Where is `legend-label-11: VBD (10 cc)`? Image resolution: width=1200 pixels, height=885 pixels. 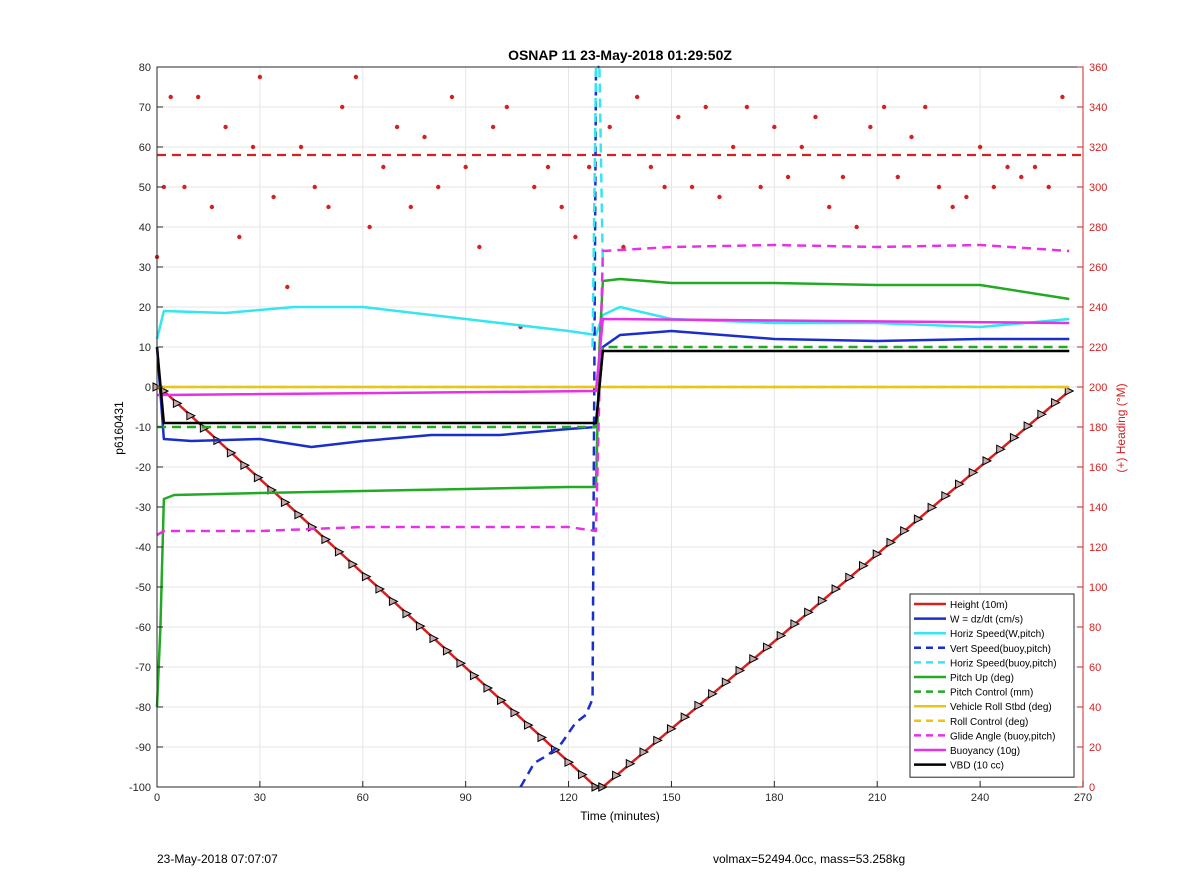 legend-label-11: VBD (10 cc) is located at coordinates (977, 766).